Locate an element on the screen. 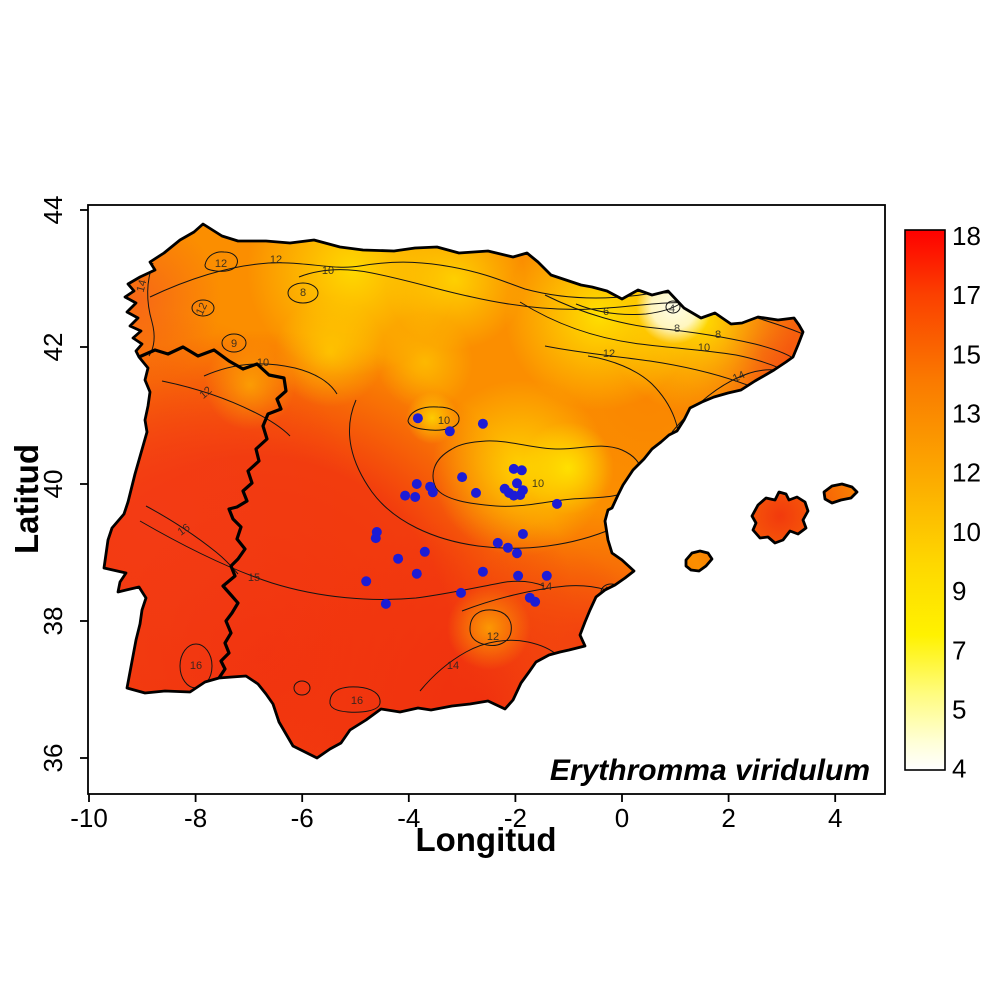  y-tick: 36 is located at coordinates (53, 758).